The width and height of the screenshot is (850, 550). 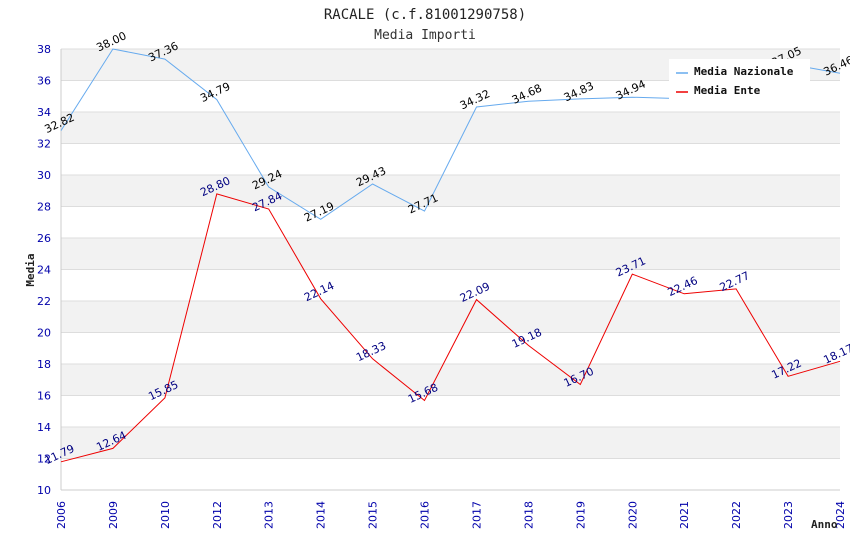 I want to click on data-label: 34.68, so click(x=527, y=94).